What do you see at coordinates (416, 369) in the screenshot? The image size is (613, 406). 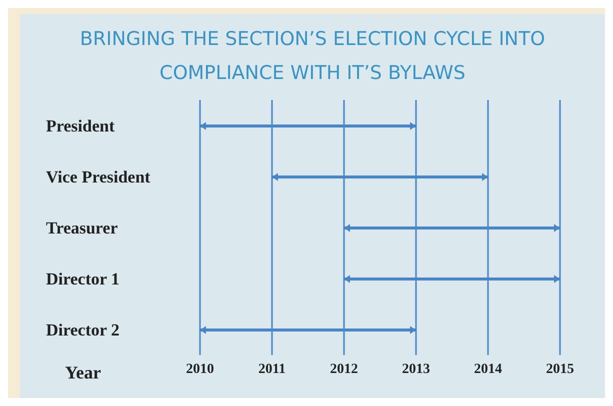 I see `x-tick-label: 2013` at bounding box center [416, 369].